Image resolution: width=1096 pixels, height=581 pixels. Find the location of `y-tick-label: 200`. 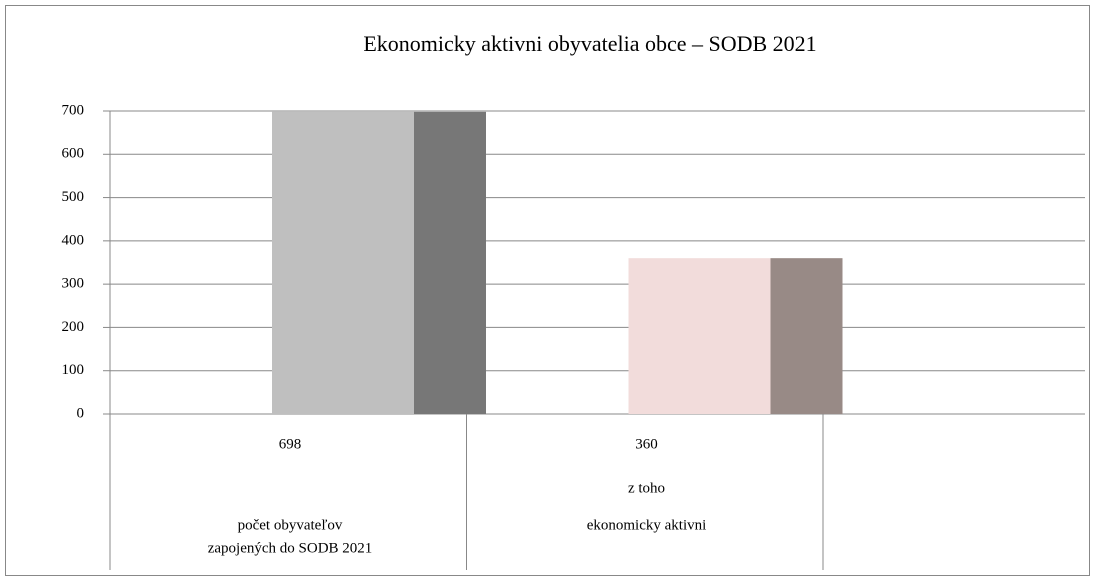

y-tick-label: 200 is located at coordinates (73, 327).